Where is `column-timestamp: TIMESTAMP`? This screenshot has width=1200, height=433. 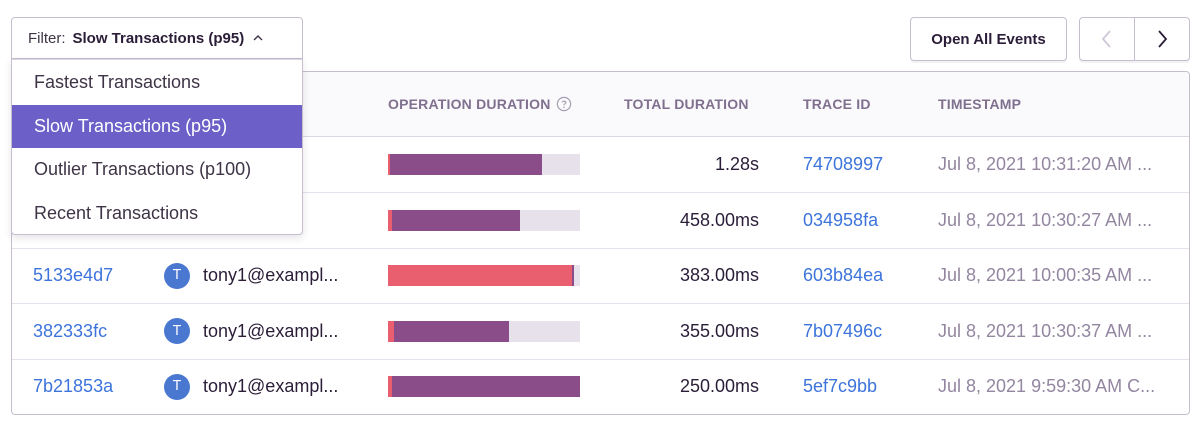 column-timestamp: TIMESTAMP is located at coordinates (980, 104).